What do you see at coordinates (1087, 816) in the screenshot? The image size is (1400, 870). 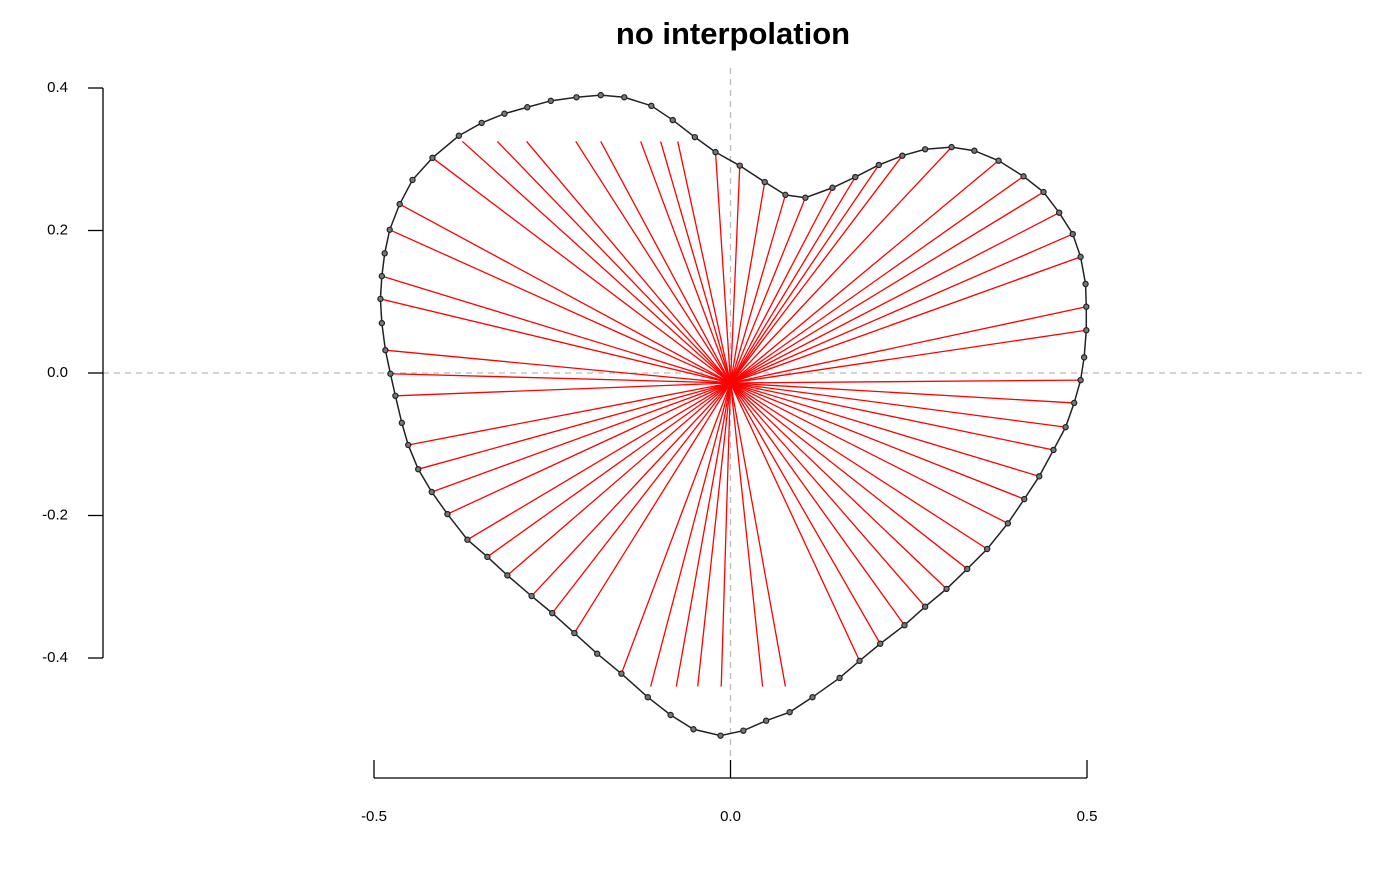 I see `x-tick-label: 0.5` at bounding box center [1087, 816].